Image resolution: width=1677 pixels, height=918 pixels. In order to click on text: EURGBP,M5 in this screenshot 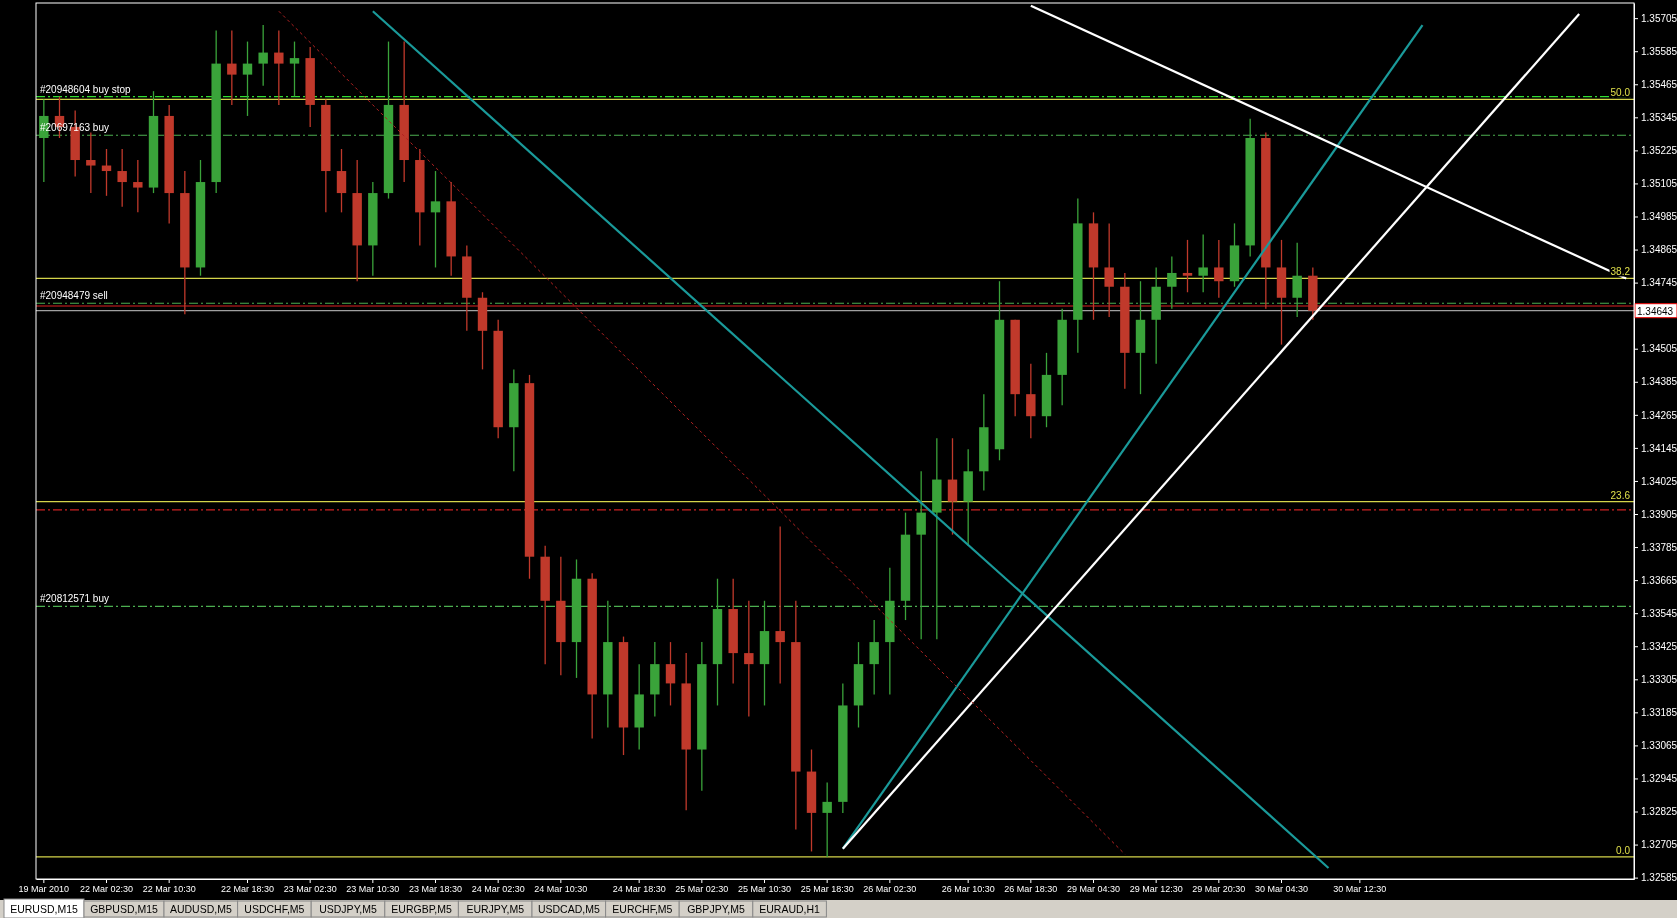, I will do `click(421, 909)`.